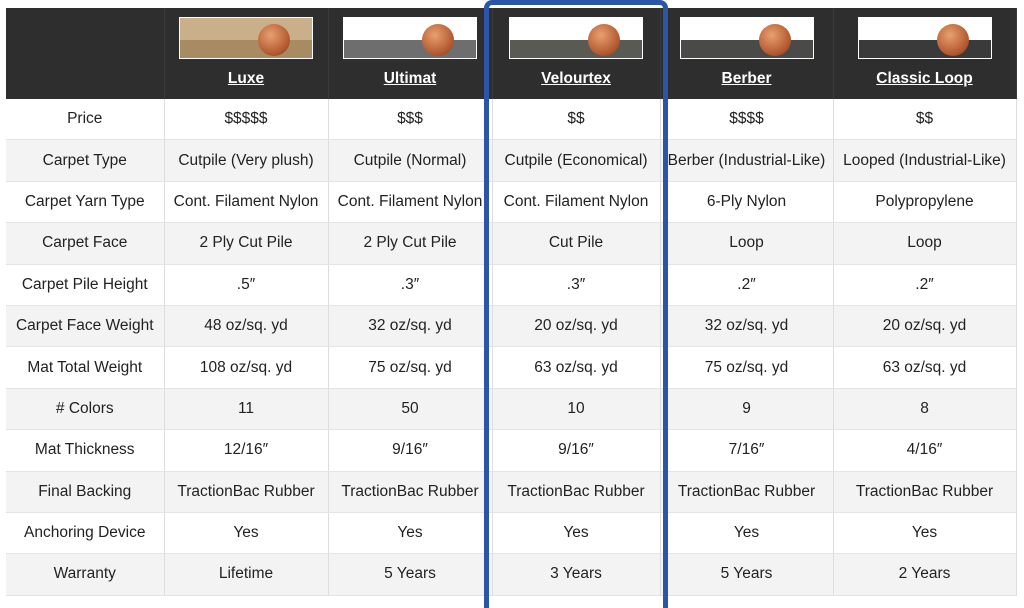  What do you see at coordinates (85, 450) in the screenshot?
I see `row-label: Mat Thickness` at bounding box center [85, 450].